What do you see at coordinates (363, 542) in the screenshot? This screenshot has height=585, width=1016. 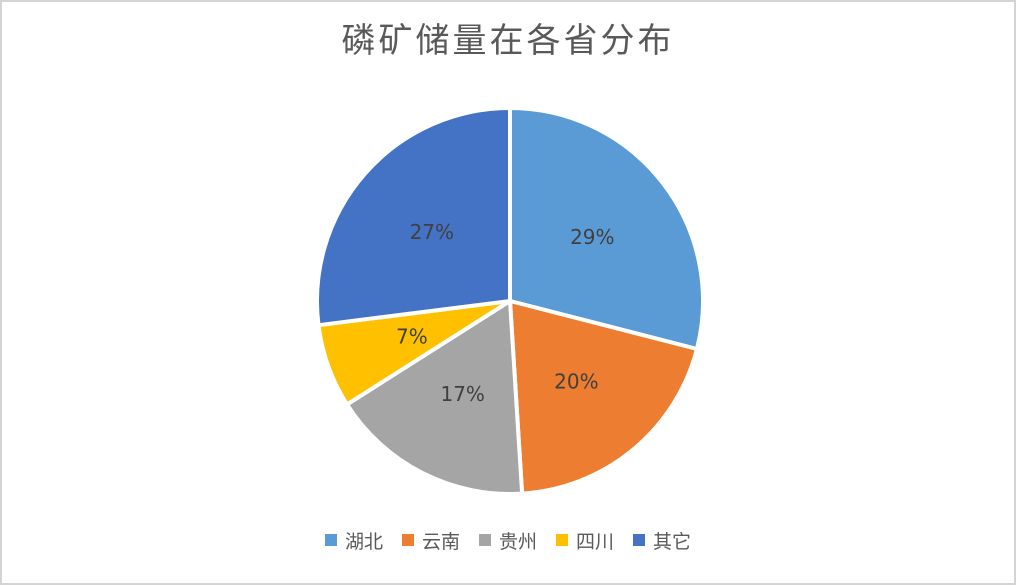 I see `legend-label: 湖北` at bounding box center [363, 542].